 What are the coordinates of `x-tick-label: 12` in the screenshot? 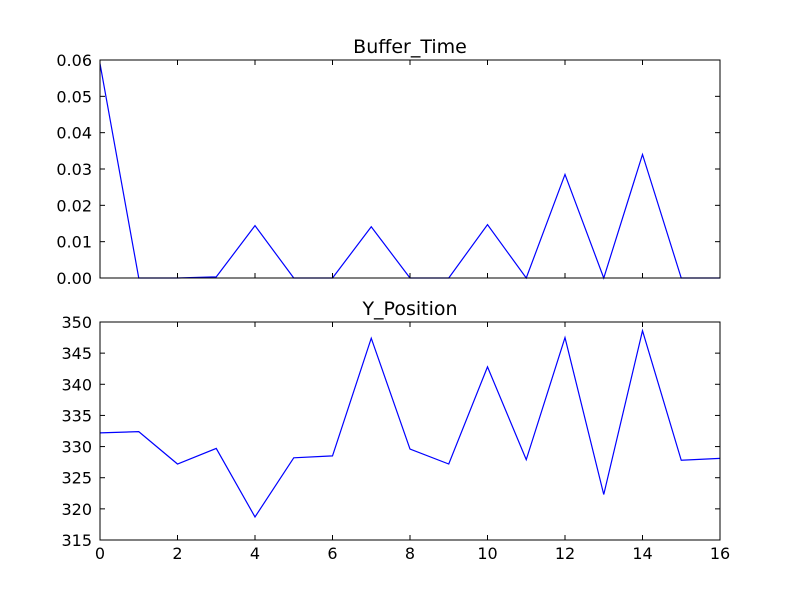 It's located at (565, 553).